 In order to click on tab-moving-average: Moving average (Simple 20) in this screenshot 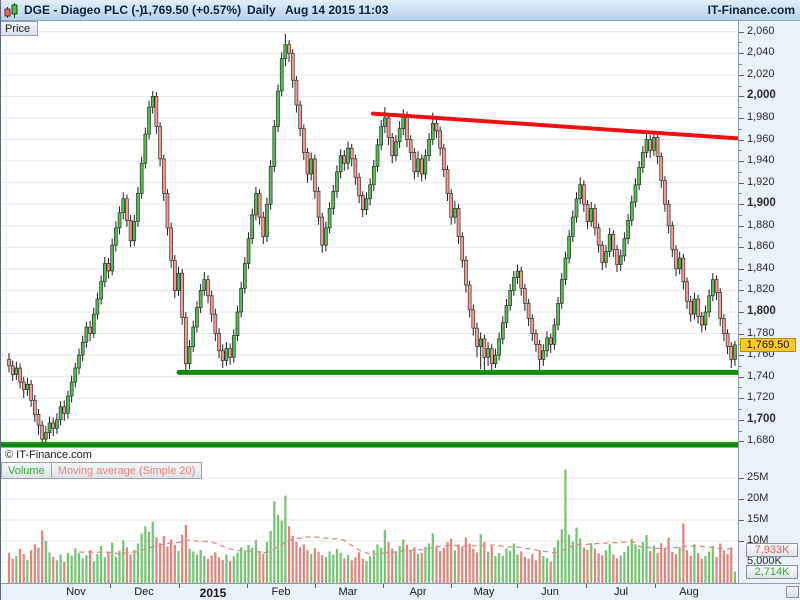, I will do `click(127, 470)`.